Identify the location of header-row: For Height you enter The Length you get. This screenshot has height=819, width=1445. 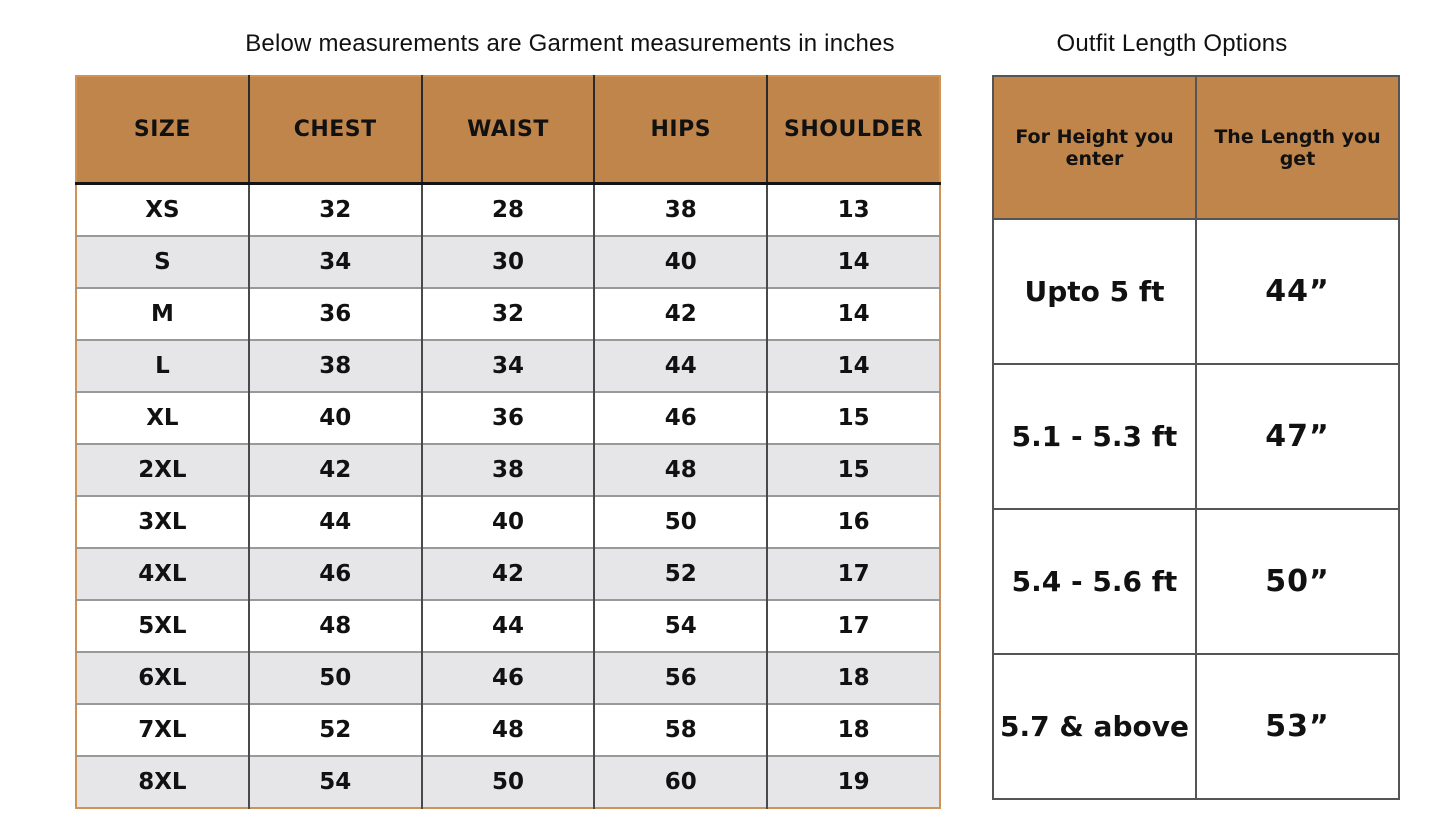
(1196, 147).